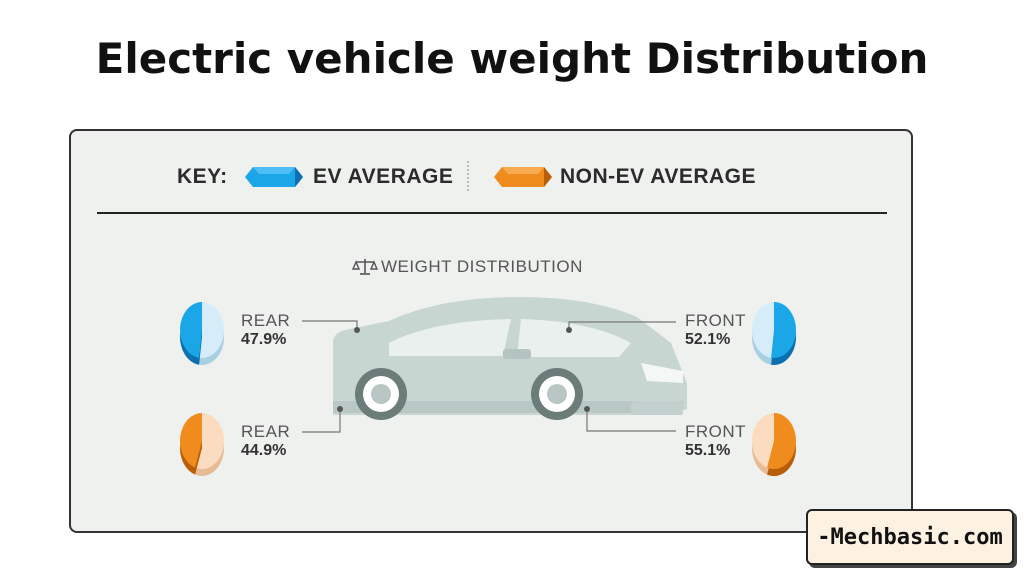  What do you see at coordinates (774, 444) in the screenshot?
I see `non-ev-front-pie` at bounding box center [774, 444].